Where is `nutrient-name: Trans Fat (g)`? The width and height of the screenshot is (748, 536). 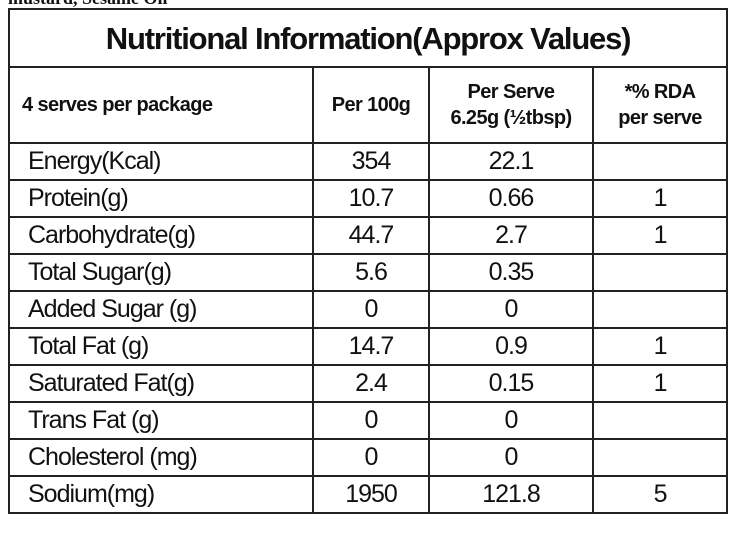
nutrient-name: Trans Fat (g) is located at coordinates (161, 420).